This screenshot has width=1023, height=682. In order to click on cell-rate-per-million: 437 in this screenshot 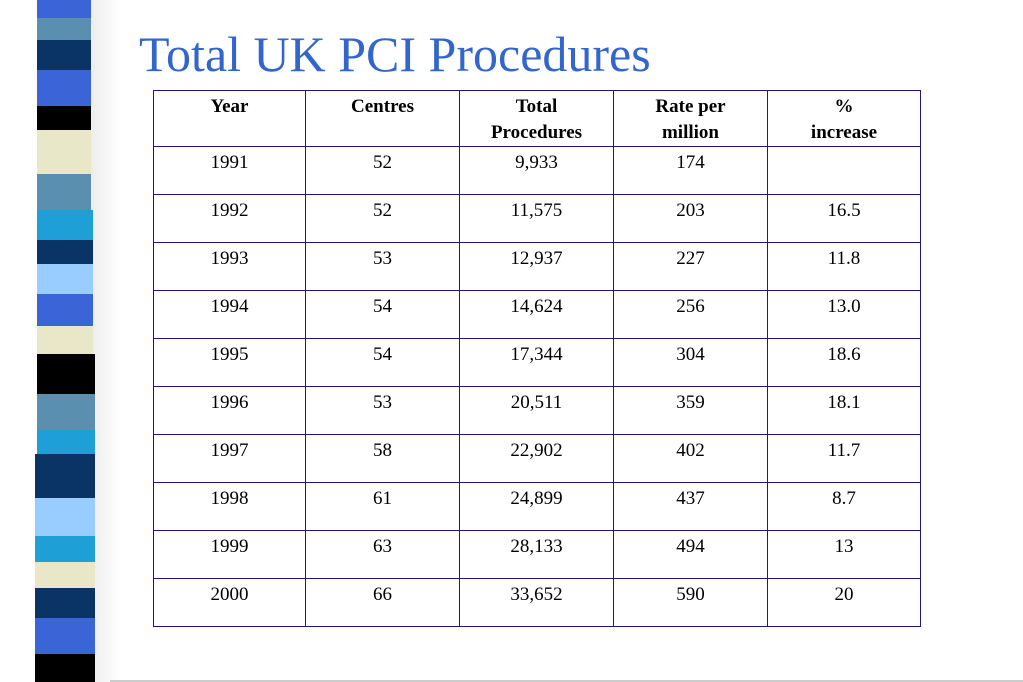, I will do `click(690, 506)`.